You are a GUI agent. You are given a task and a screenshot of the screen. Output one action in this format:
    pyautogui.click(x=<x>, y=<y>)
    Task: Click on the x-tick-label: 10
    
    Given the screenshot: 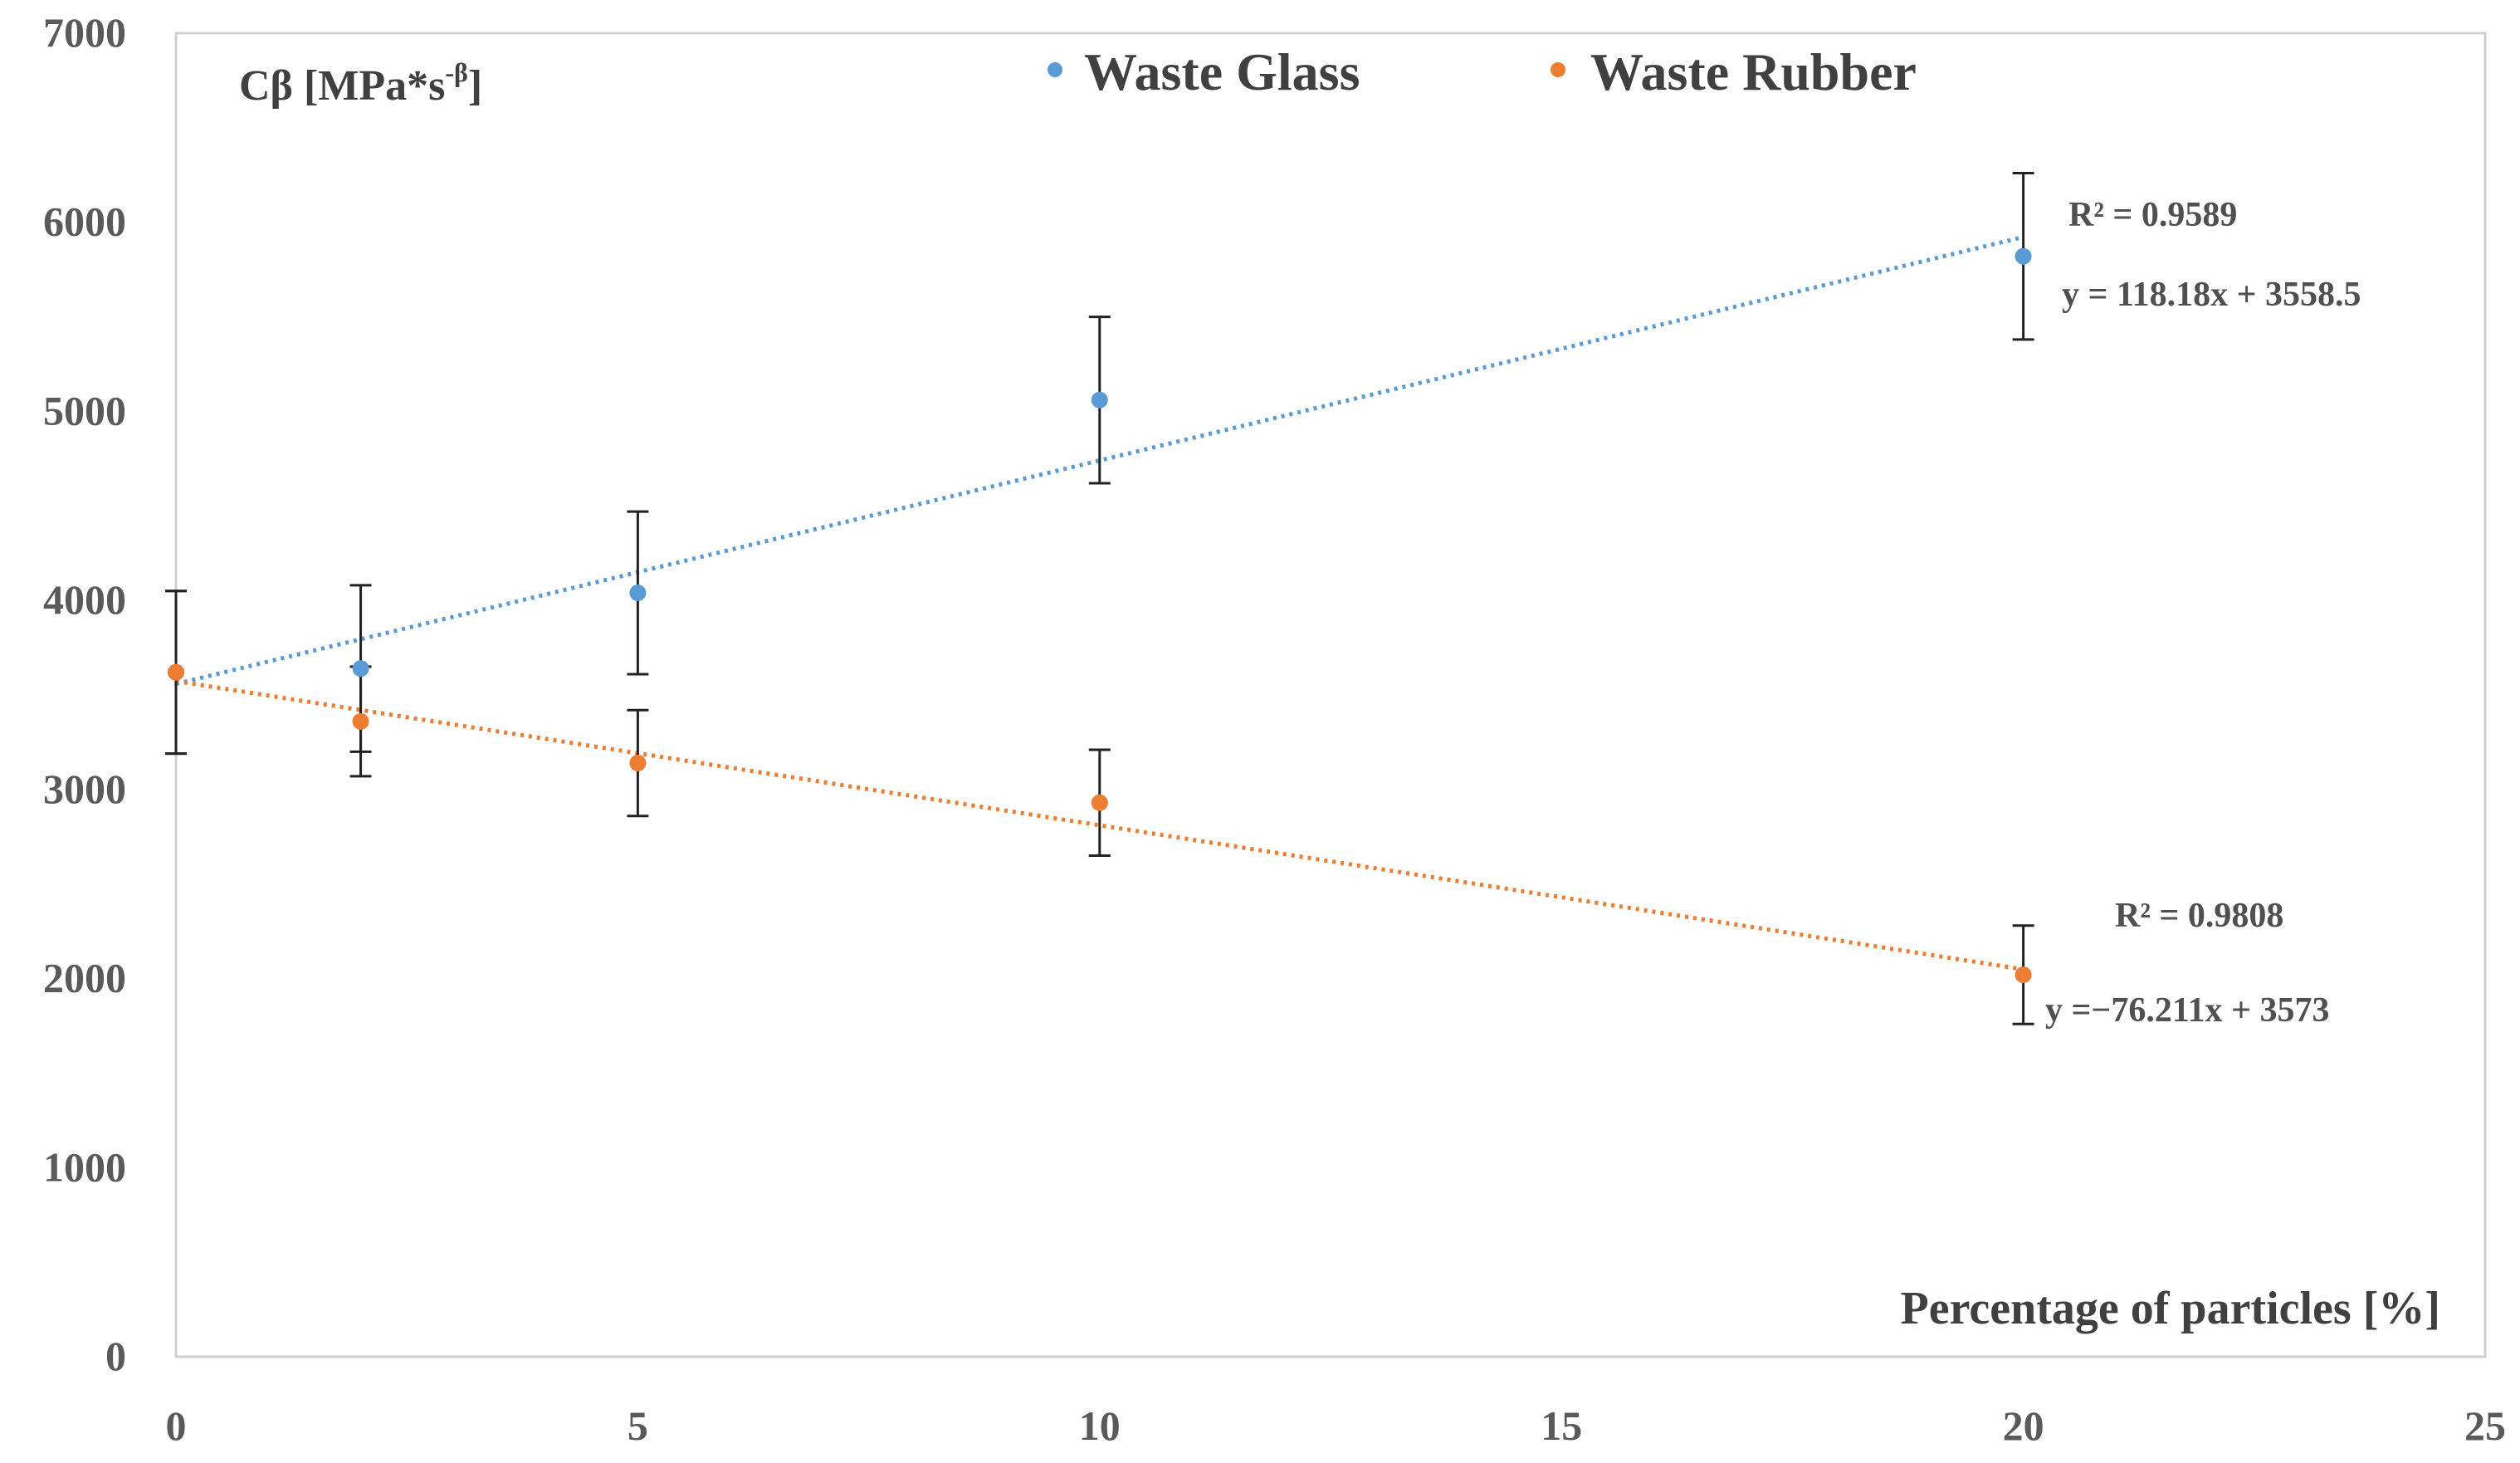 What is the action you would take?
    pyautogui.click(x=1100, y=1425)
    